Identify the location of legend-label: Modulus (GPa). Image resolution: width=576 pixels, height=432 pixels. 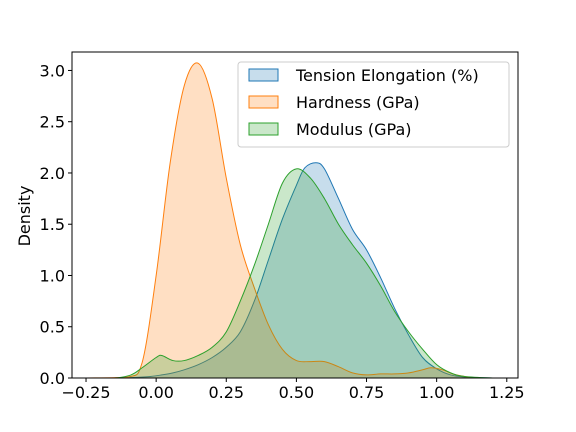
(354, 129).